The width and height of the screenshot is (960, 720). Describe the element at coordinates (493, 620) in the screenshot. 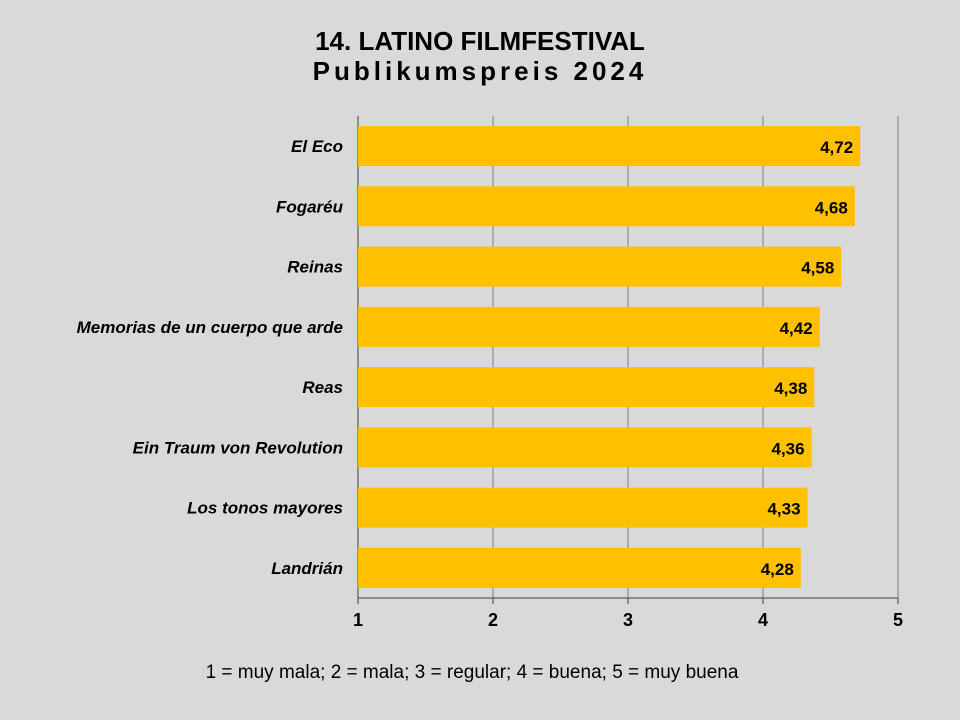

I see `x-tick-label-2: 2` at that location.